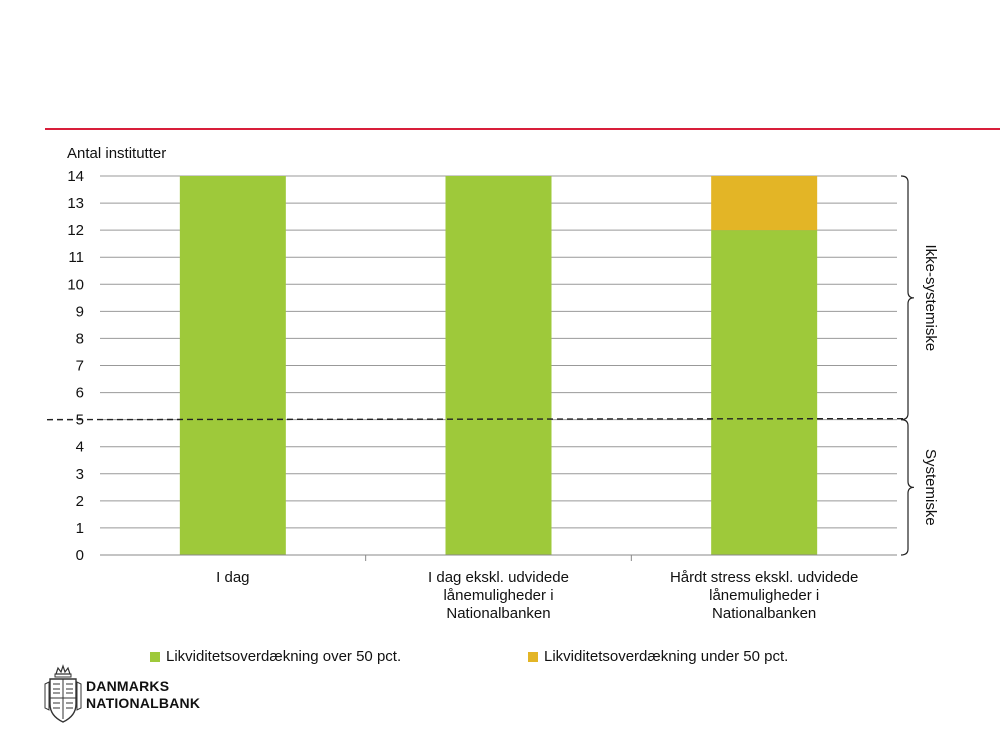 This screenshot has width=1000, height=750. What do you see at coordinates (116, 153) in the screenshot?
I see `y-axis-label: Antal institutter` at bounding box center [116, 153].